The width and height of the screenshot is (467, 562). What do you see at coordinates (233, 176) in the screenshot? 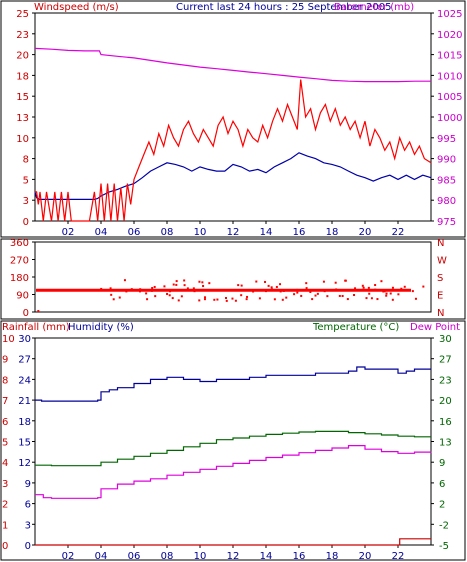
I see `wind-average-line` at bounding box center [233, 176].